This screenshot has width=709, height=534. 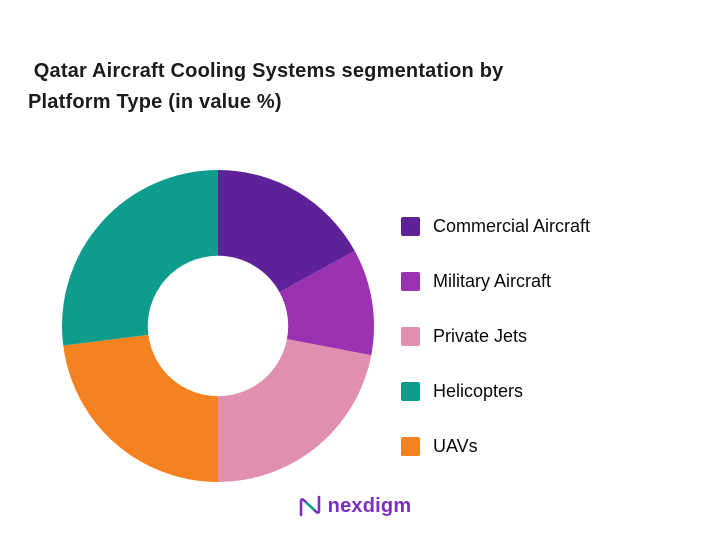 I want to click on legend-item-military-aircraft: Military Aircraft, so click(x=495, y=281).